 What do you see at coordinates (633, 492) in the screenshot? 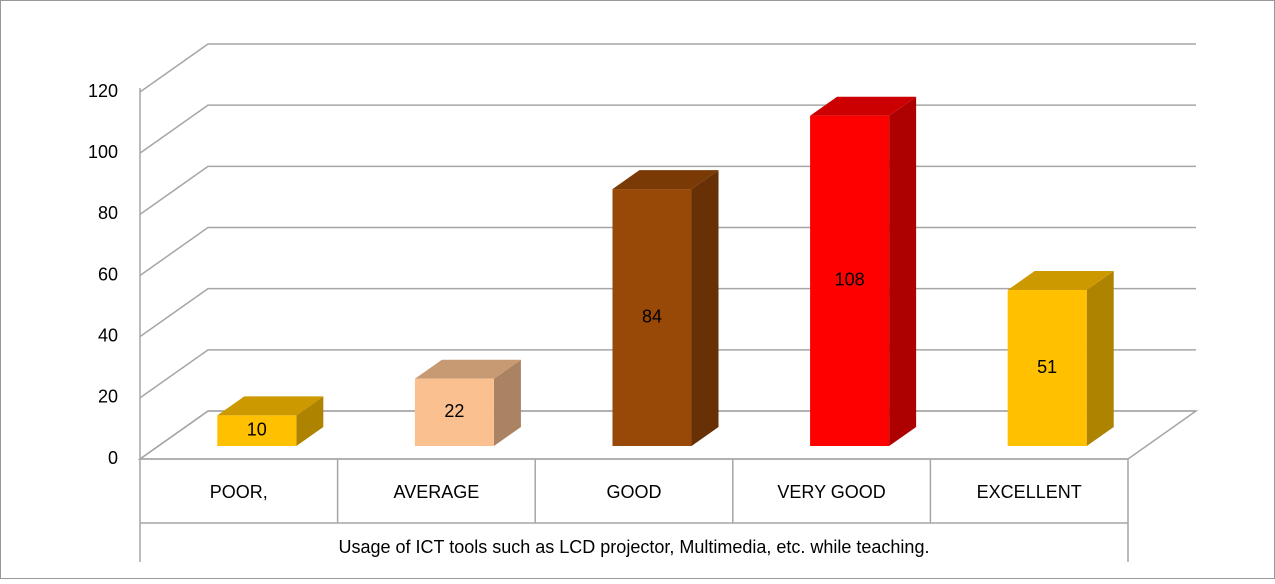
I see `x-tick-label: GOOD` at bounding box center [633, 492].